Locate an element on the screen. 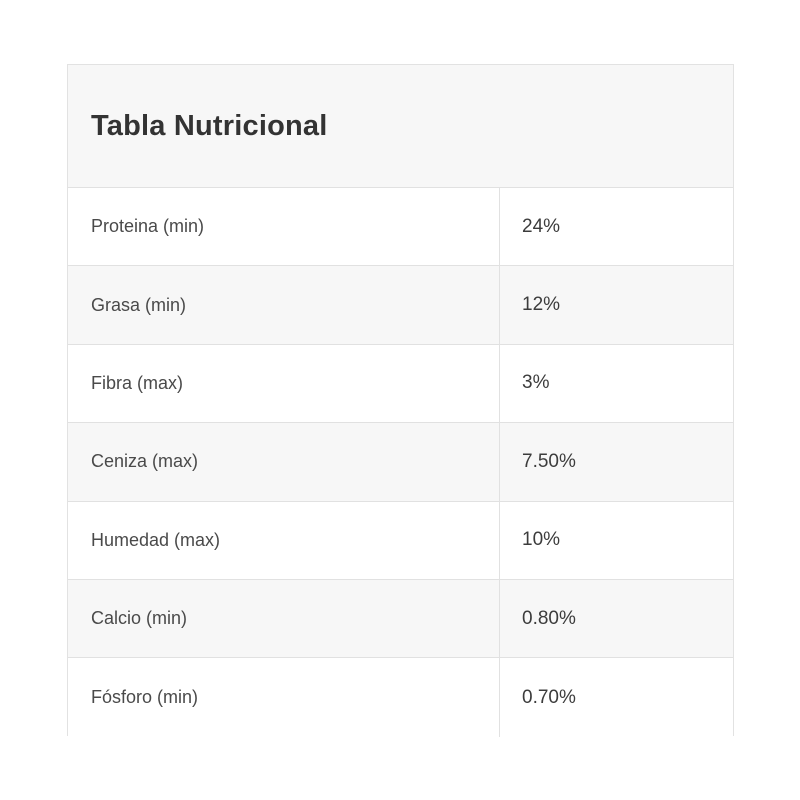  nutrient-value: 12% is located at coordinates (541, 305).